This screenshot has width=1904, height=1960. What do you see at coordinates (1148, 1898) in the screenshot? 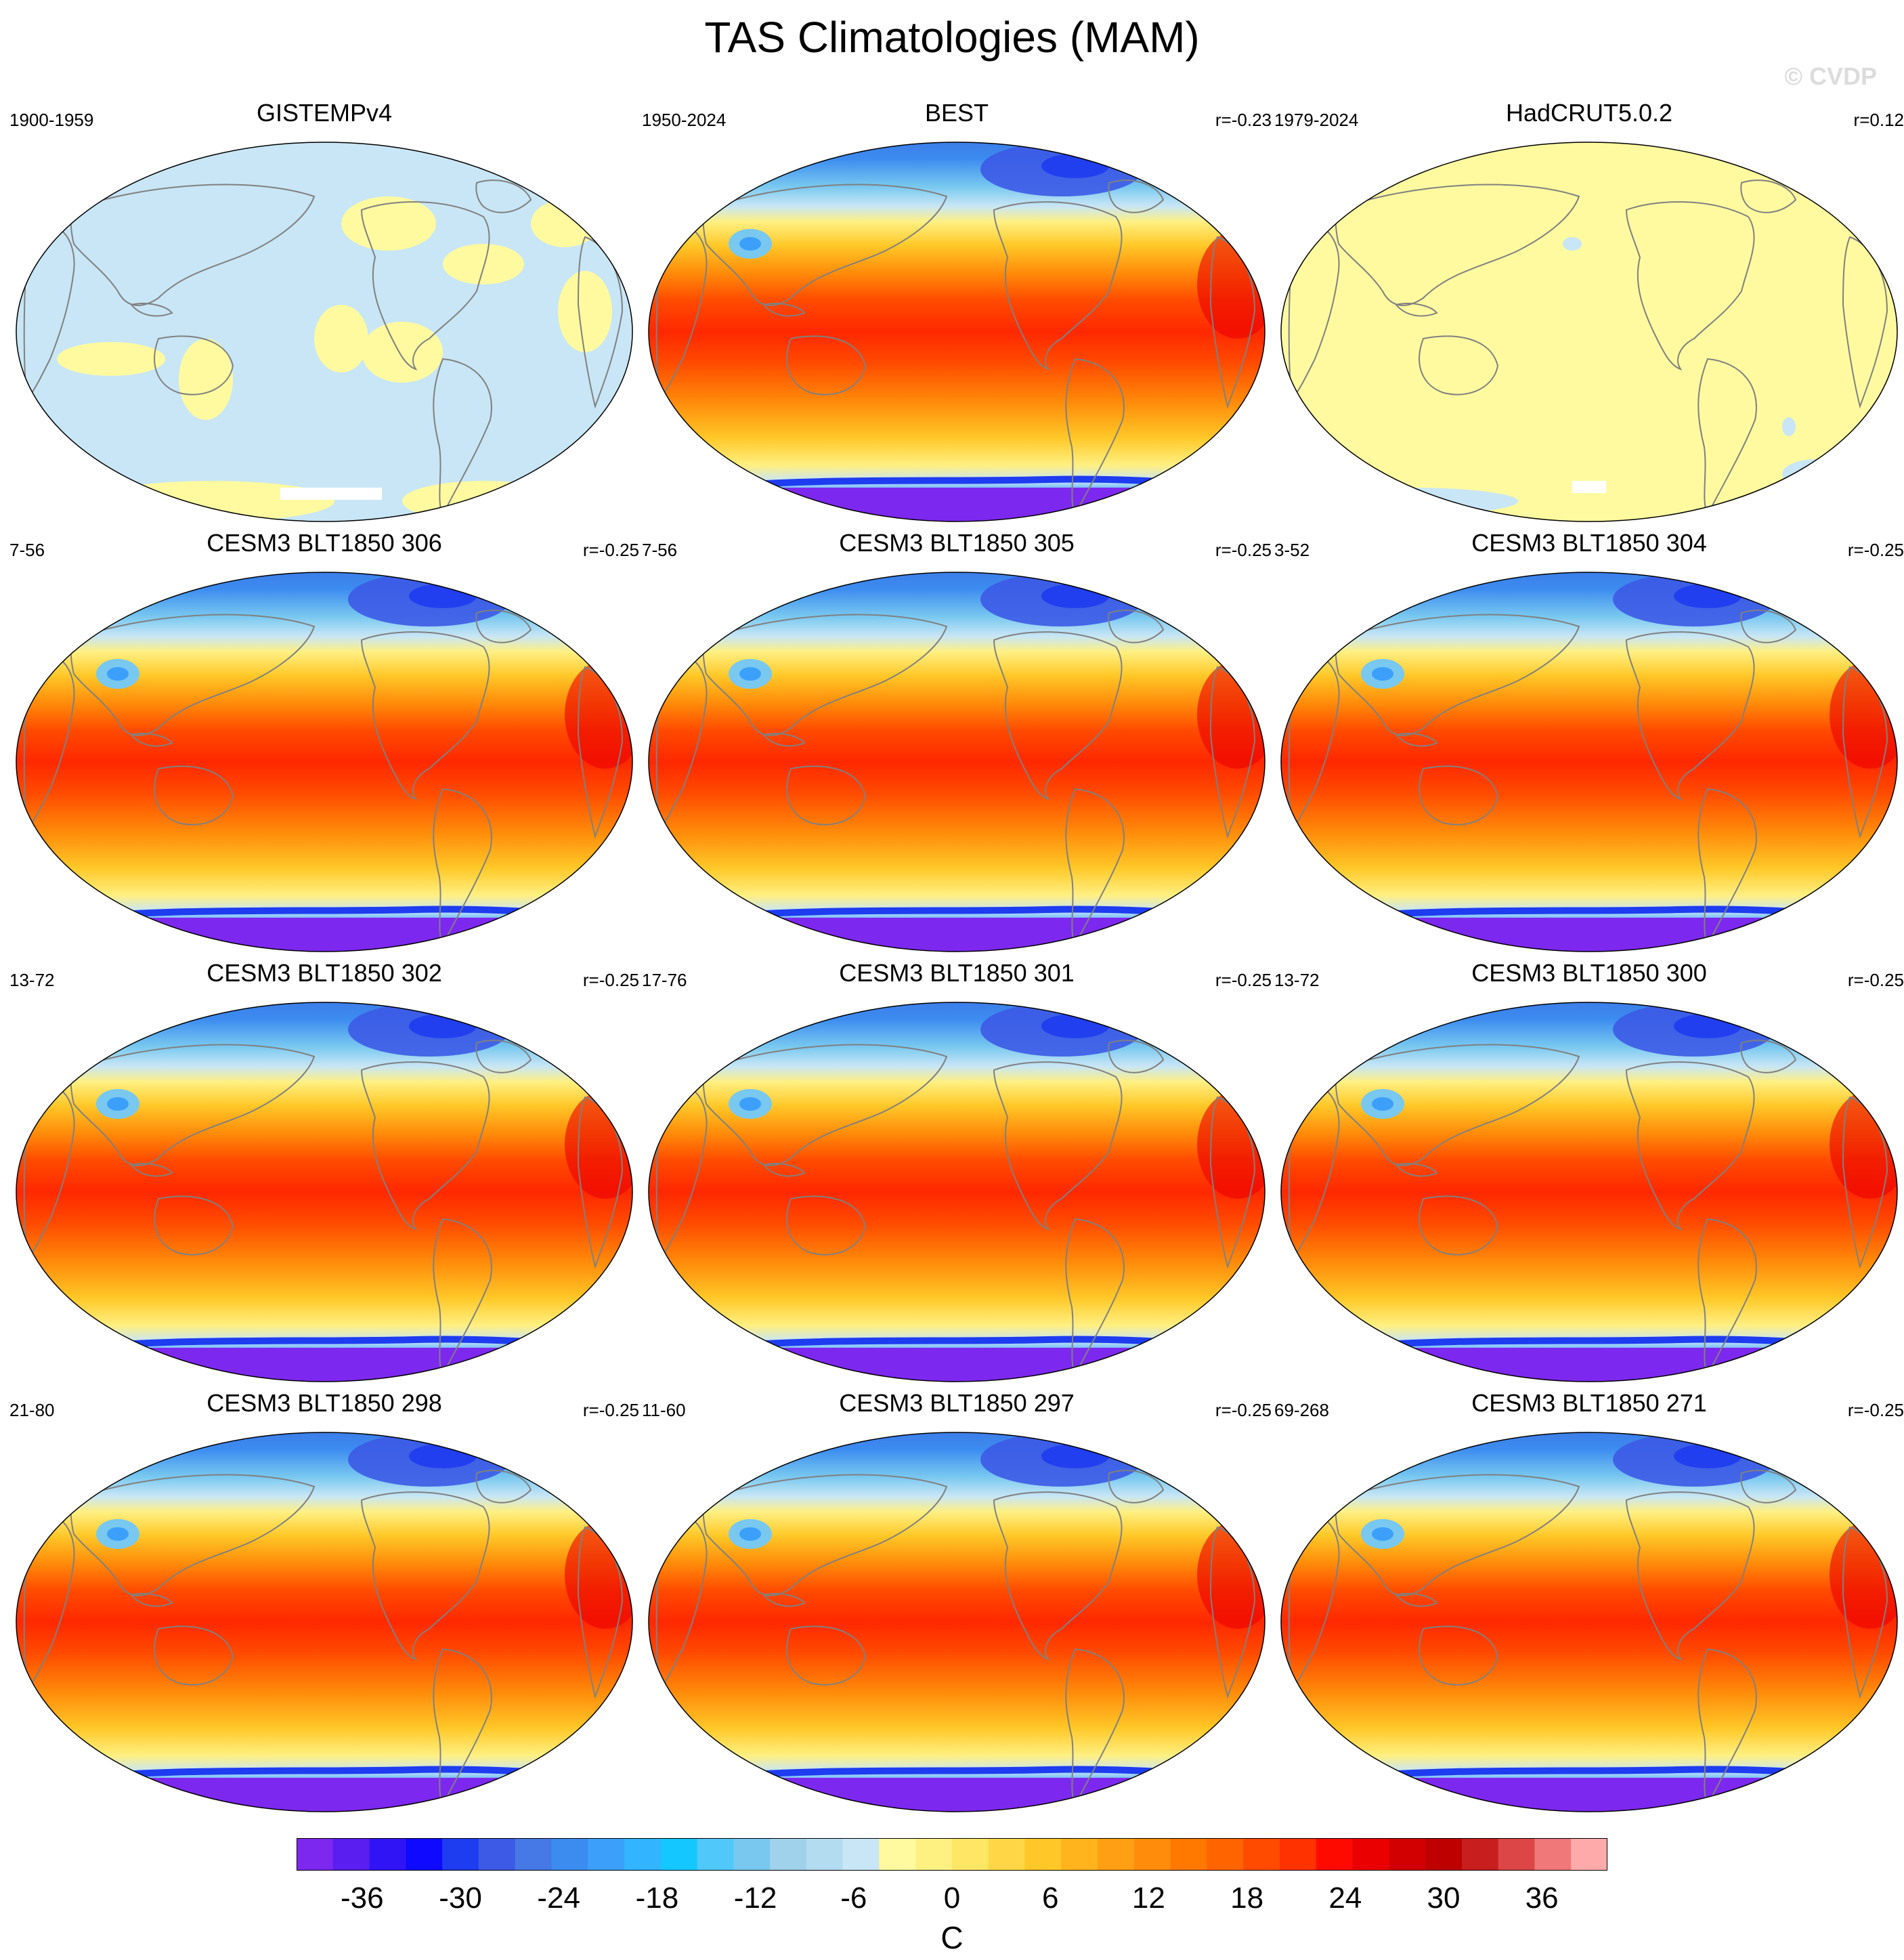
I see `colorbar-tick-label: 12` at bounding box center [1148, 1898].